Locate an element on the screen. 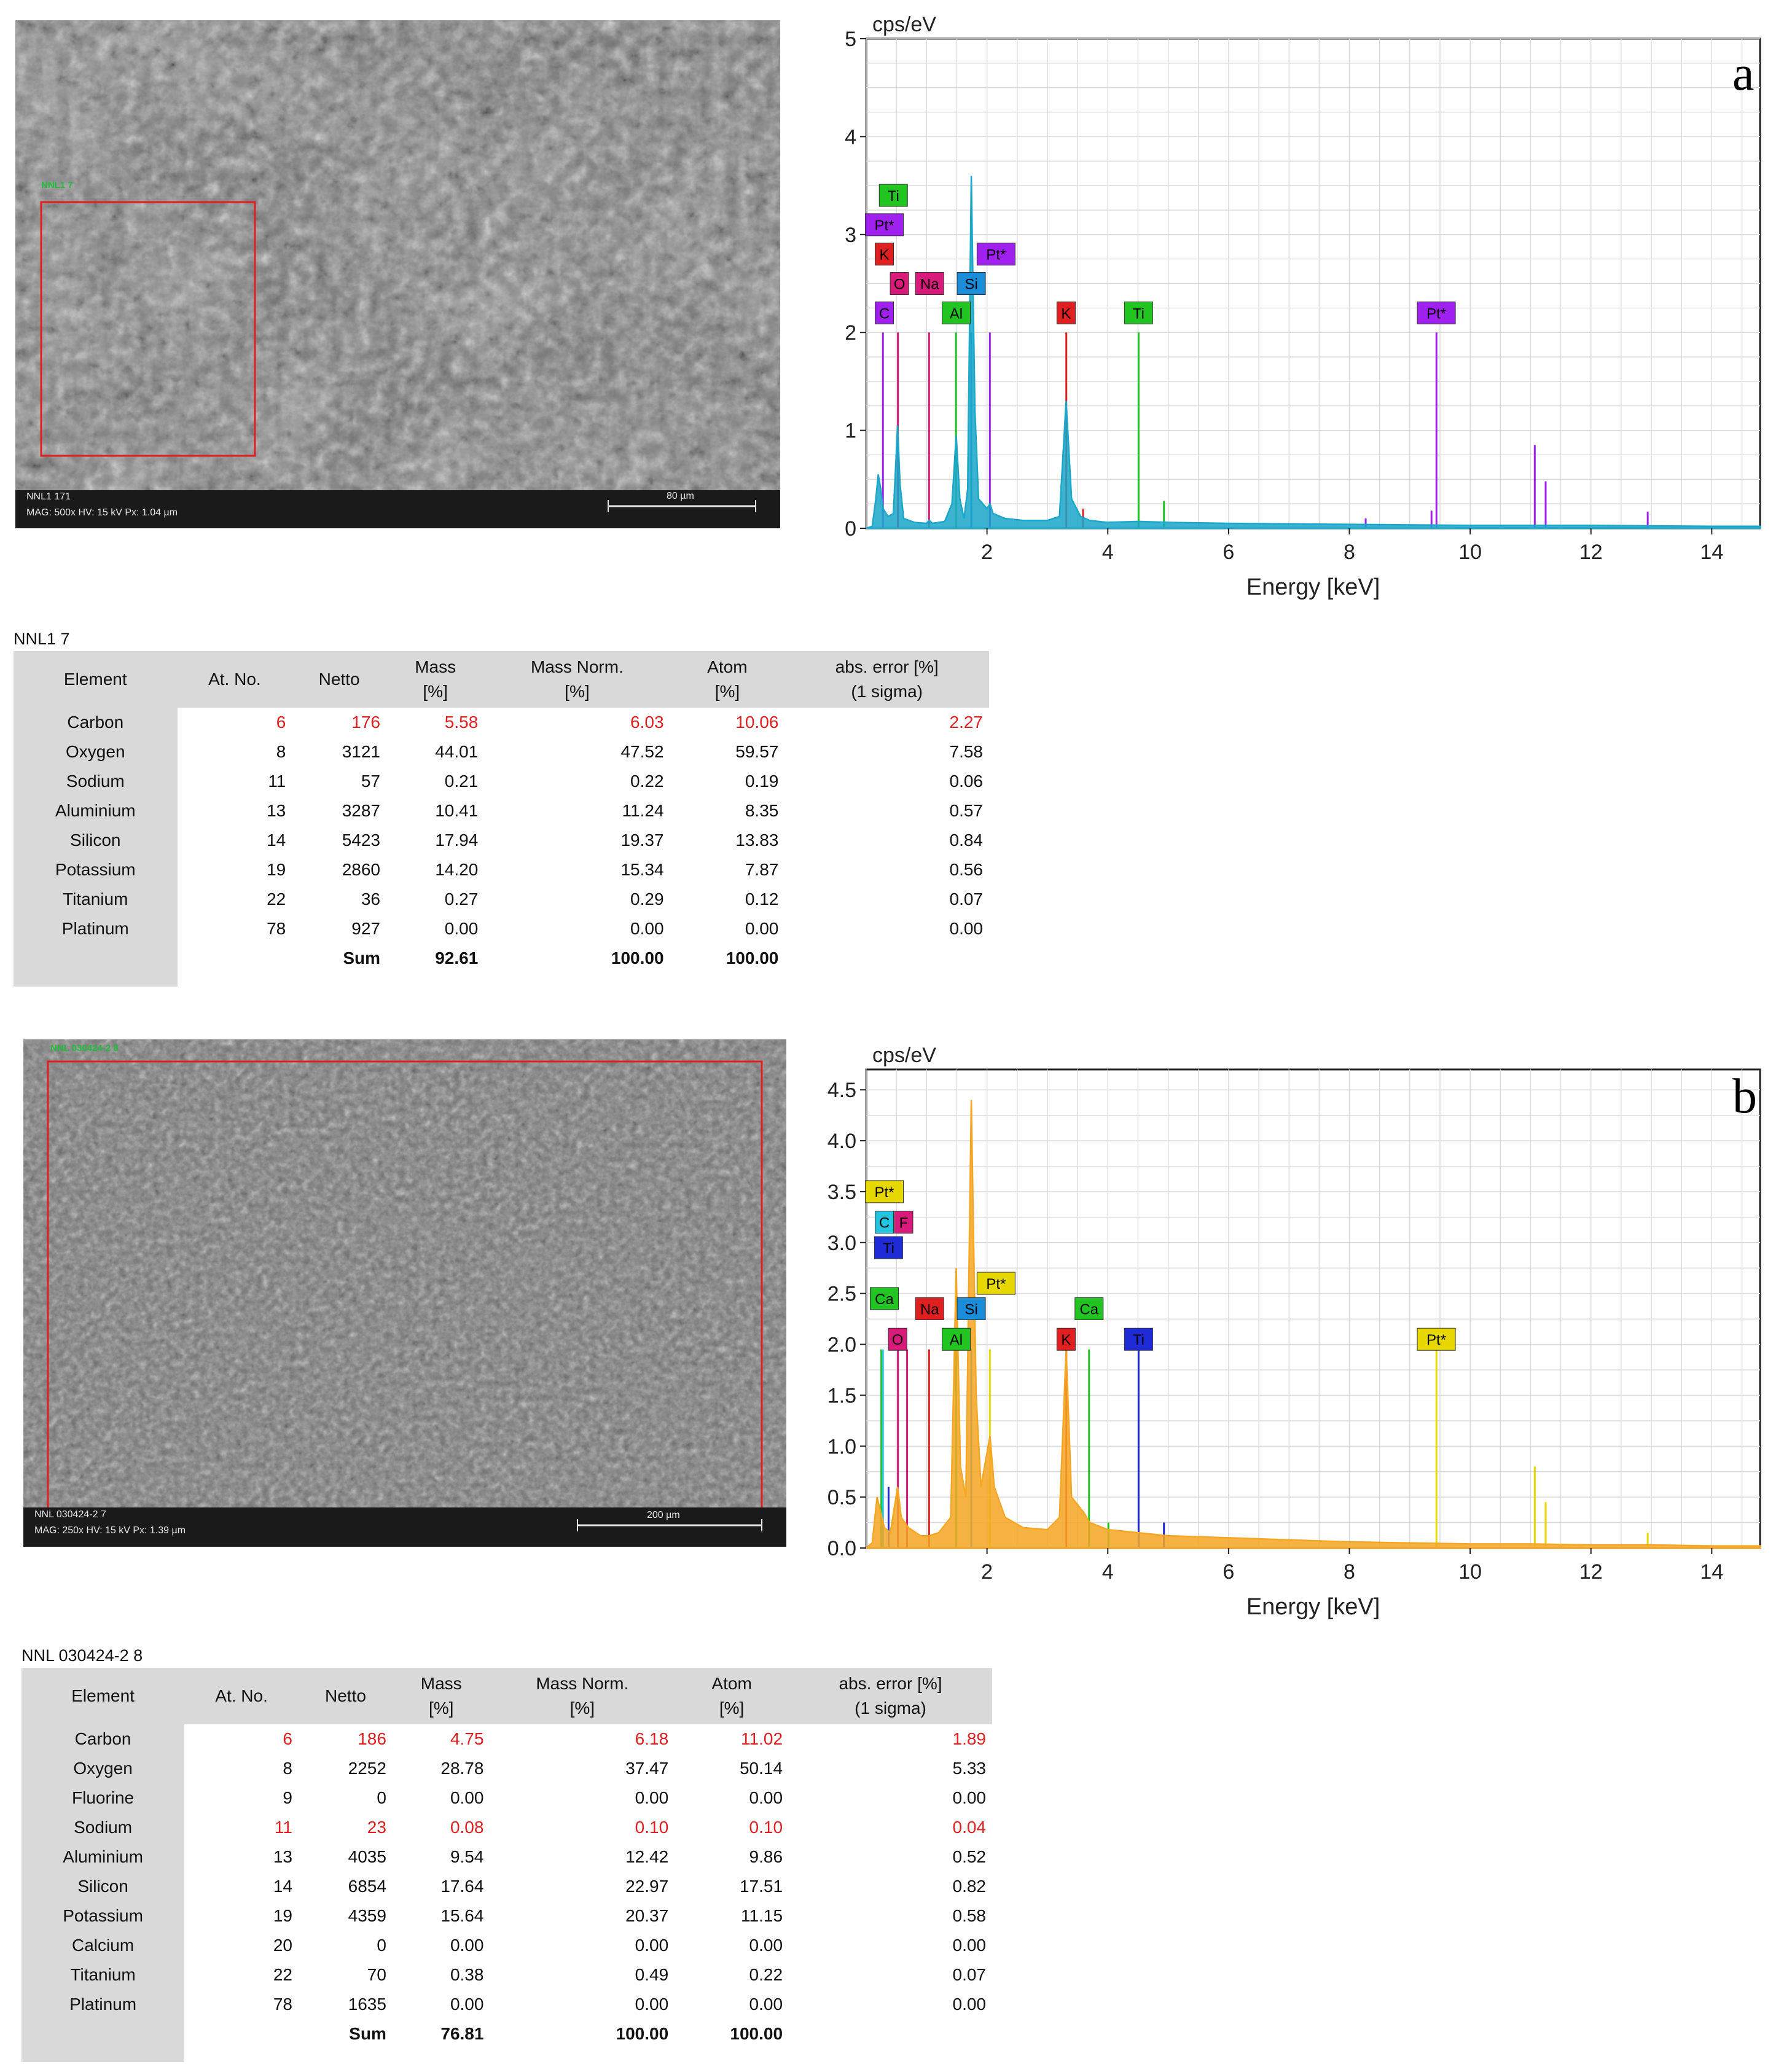  cell-element: Sodium is located at coordinates (103, 1827).